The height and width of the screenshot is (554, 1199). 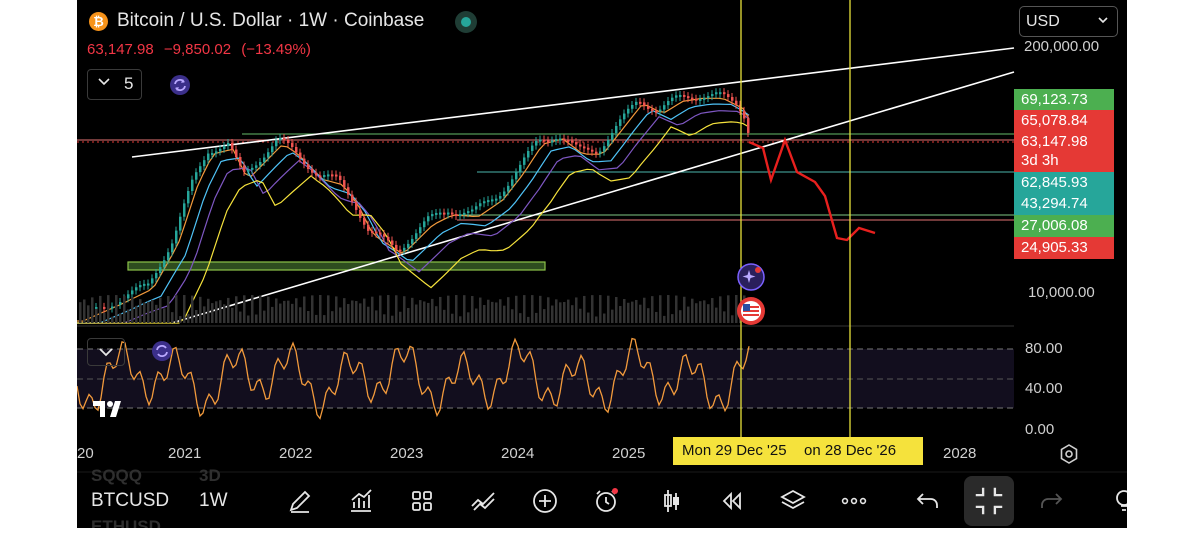 I want to click on drawing-tool-icon, so click(x=300, y=501).